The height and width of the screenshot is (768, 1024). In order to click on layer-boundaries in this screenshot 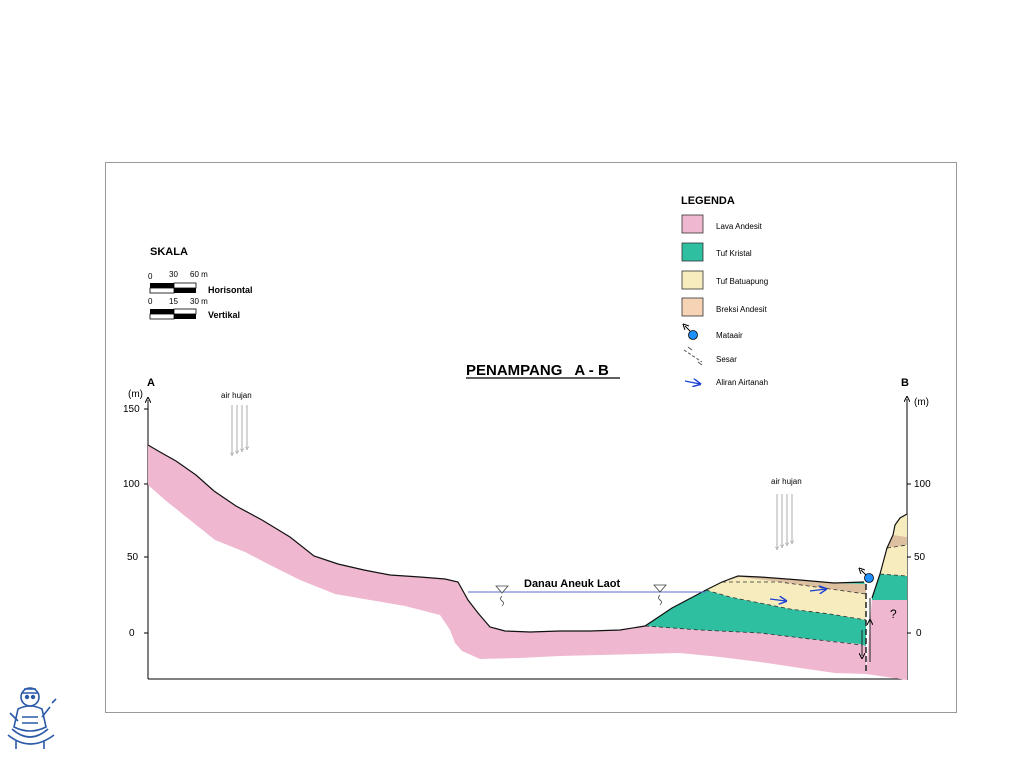, I will do `click(776, 595)`.